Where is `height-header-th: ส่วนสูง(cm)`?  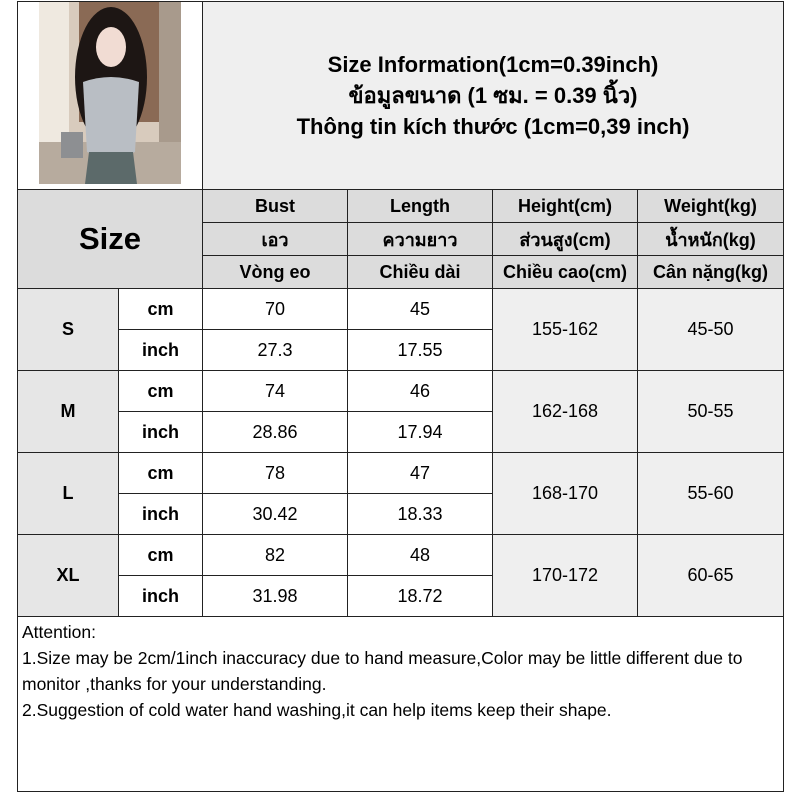 height-header-th: ส่วนสูง(cm) is located at coordinates (565, 239).